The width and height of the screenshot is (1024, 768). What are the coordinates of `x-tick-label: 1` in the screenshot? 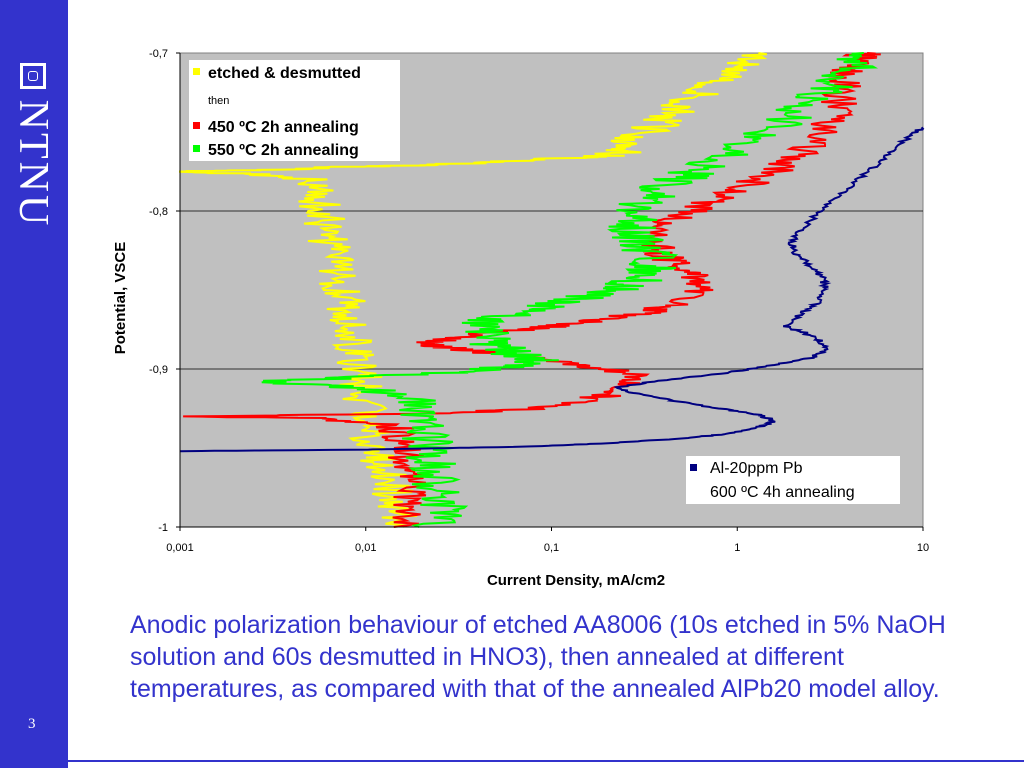 It's located at (737, 548).